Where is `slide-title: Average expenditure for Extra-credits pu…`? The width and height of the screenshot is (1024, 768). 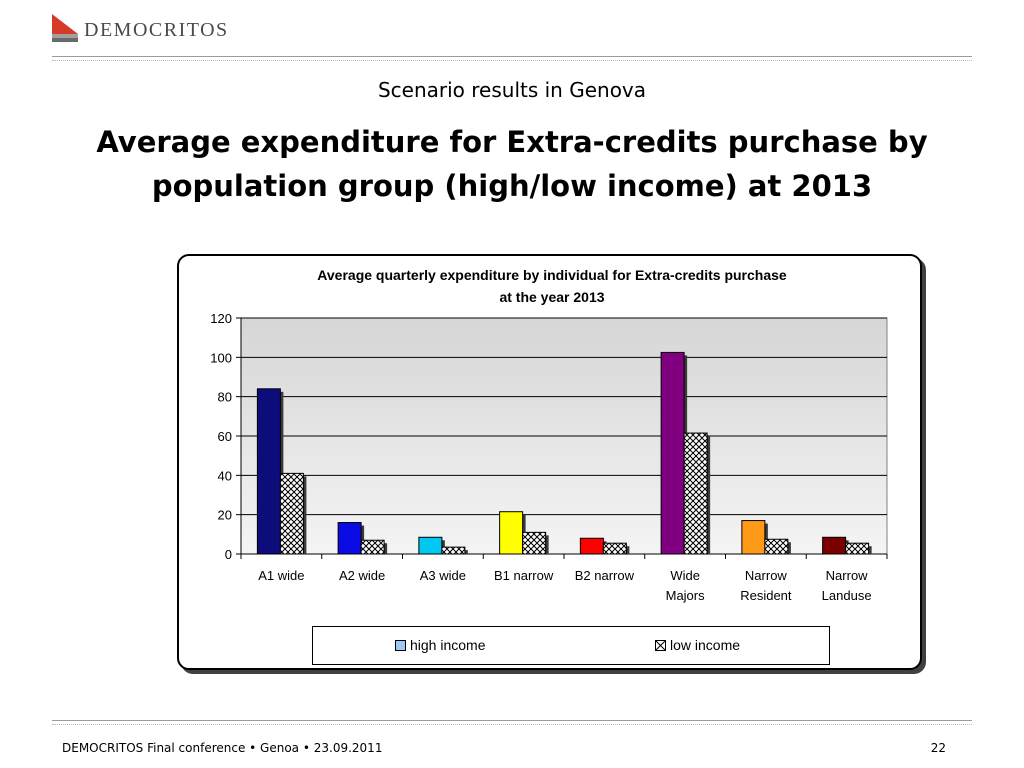 slide-title: Average expenditure for Extra-credits pu… is located at coordinates (512, 164).